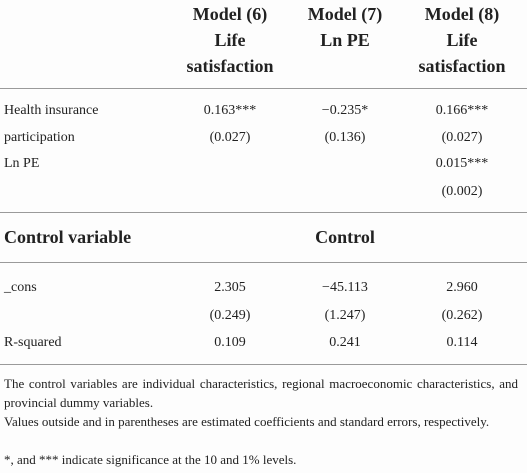 This screenshot has width=527, height=473. What do you see at coordinates (230, 287) in the screenshot?
I see `cell-value: 2.305` at bounding box center [230, 287].